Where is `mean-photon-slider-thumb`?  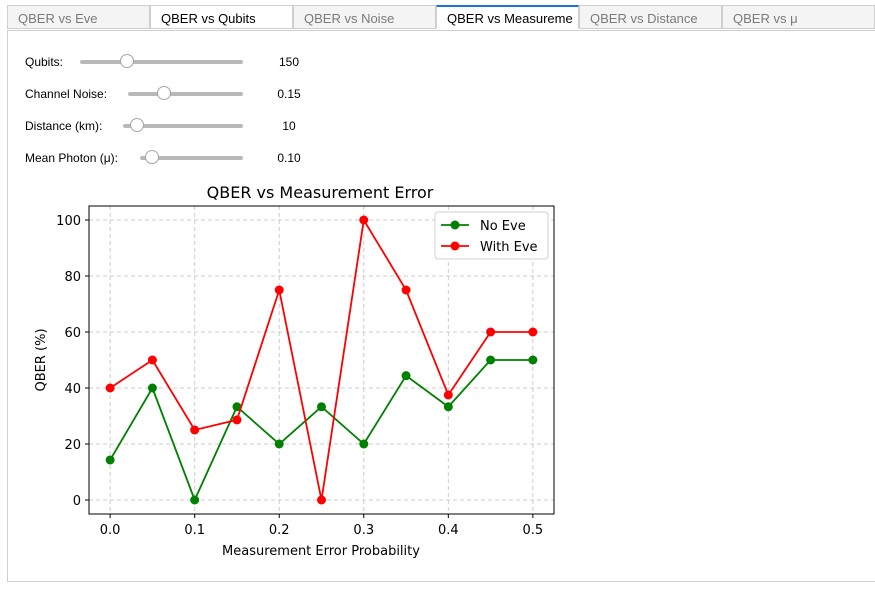
mean-photon-slider-thumb is located at coordinates (152, 157).